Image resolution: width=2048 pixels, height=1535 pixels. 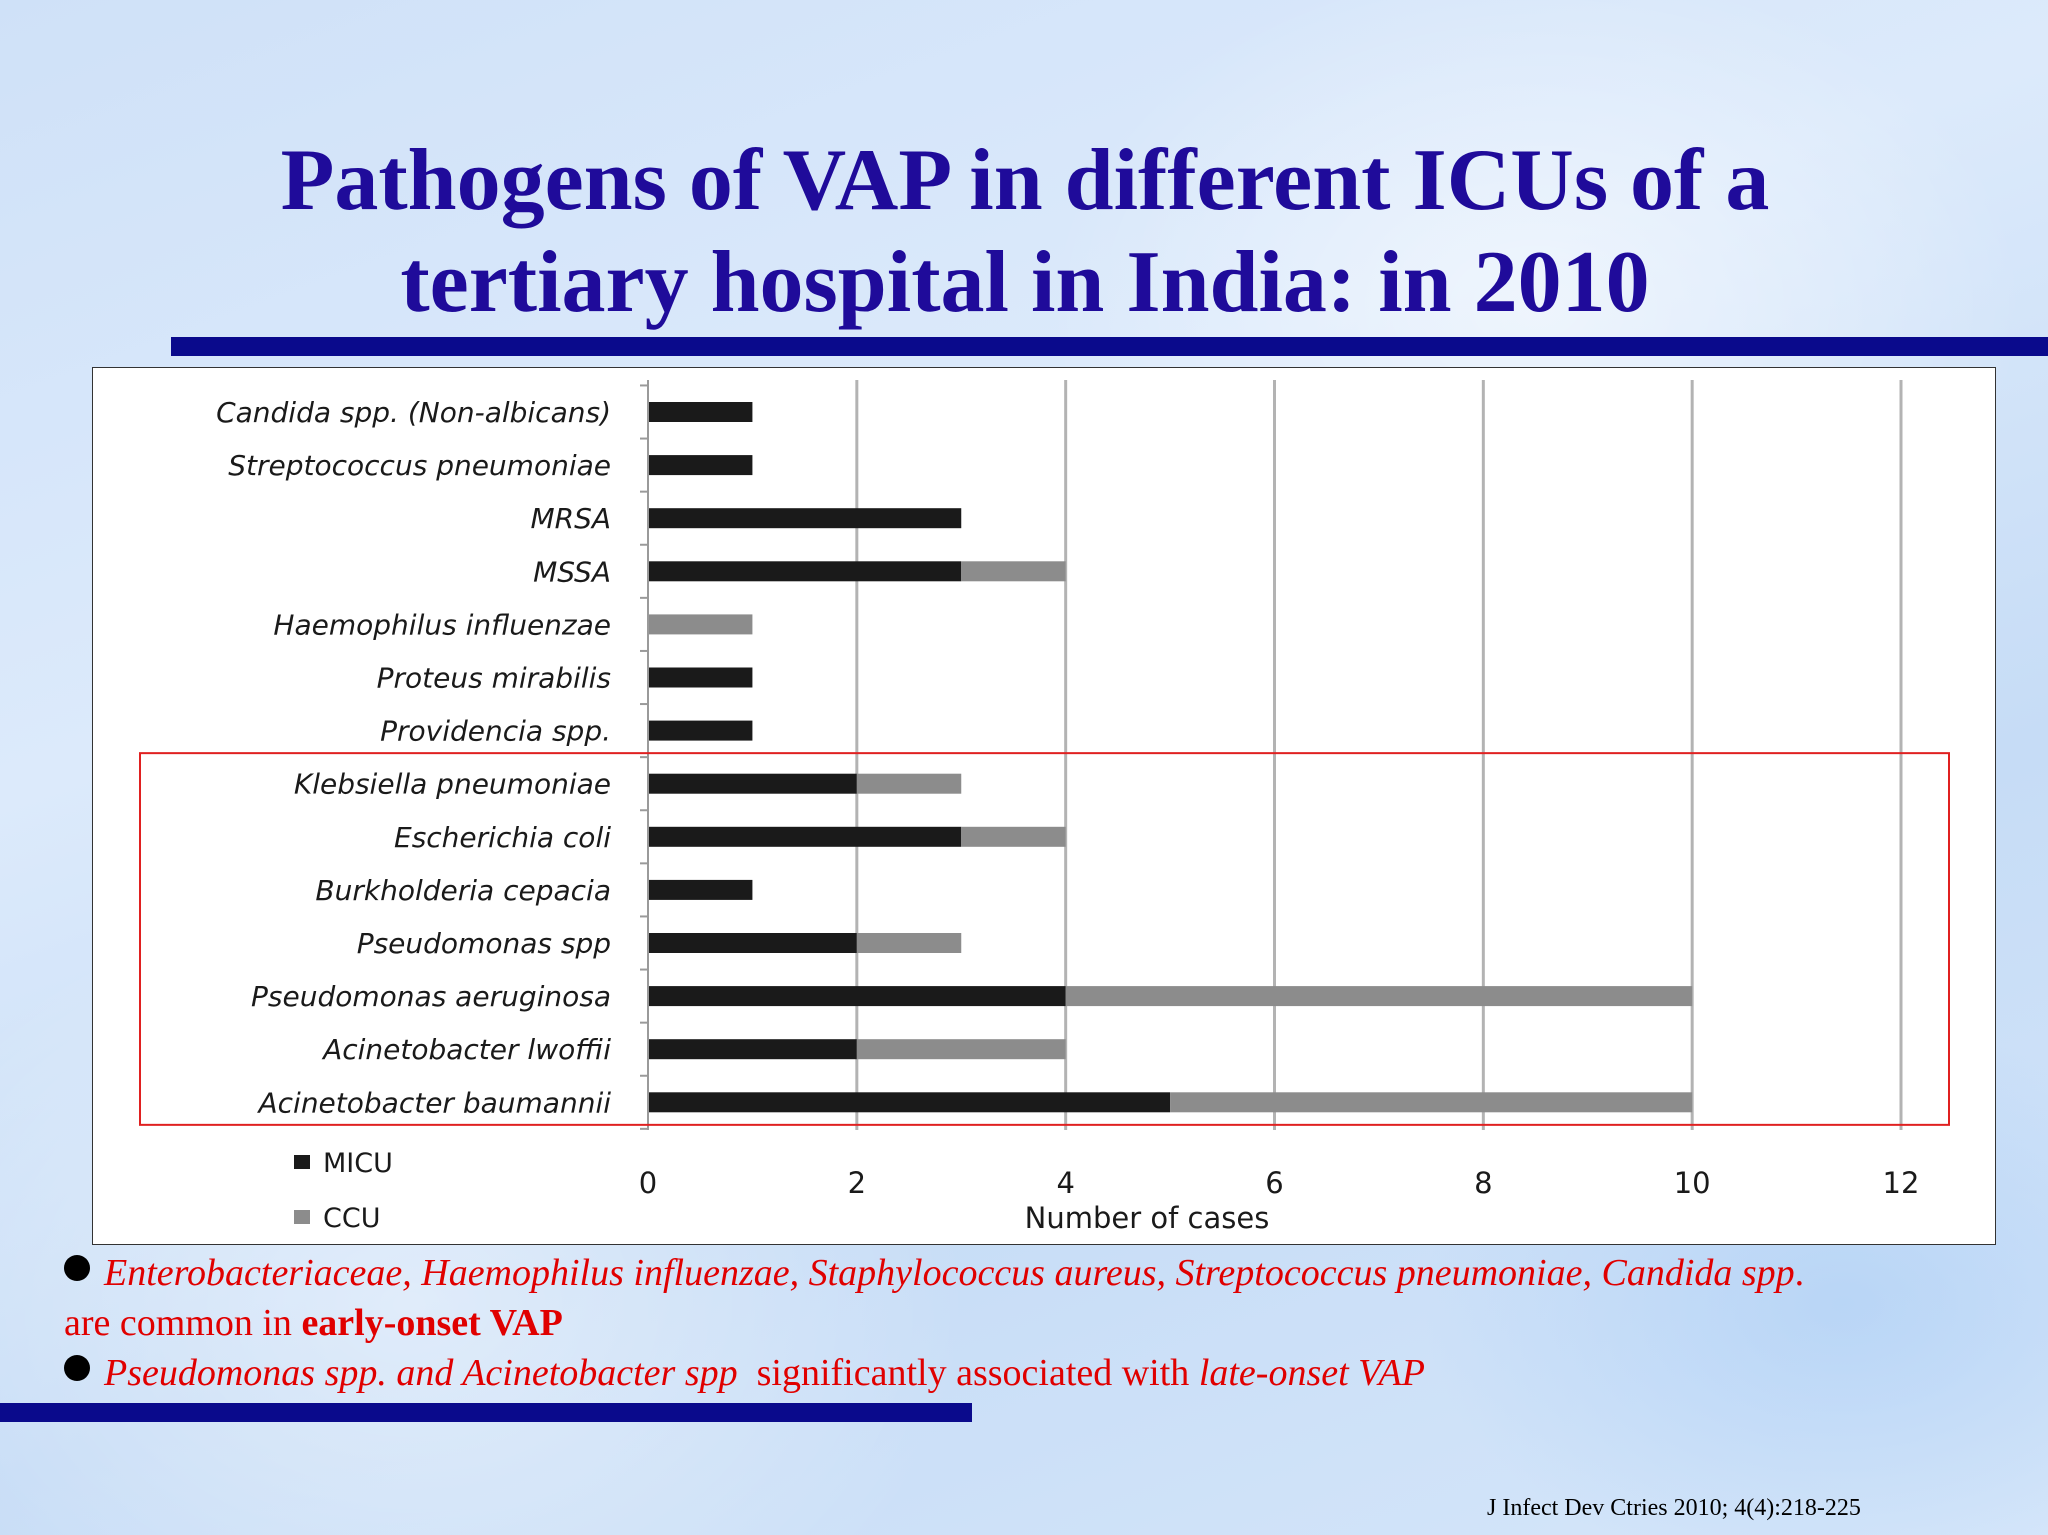 What do you see at coordinates (857, 1183) in the screenshot?
I see `x-tick-label: 2` at bounding box center [857, 1183].